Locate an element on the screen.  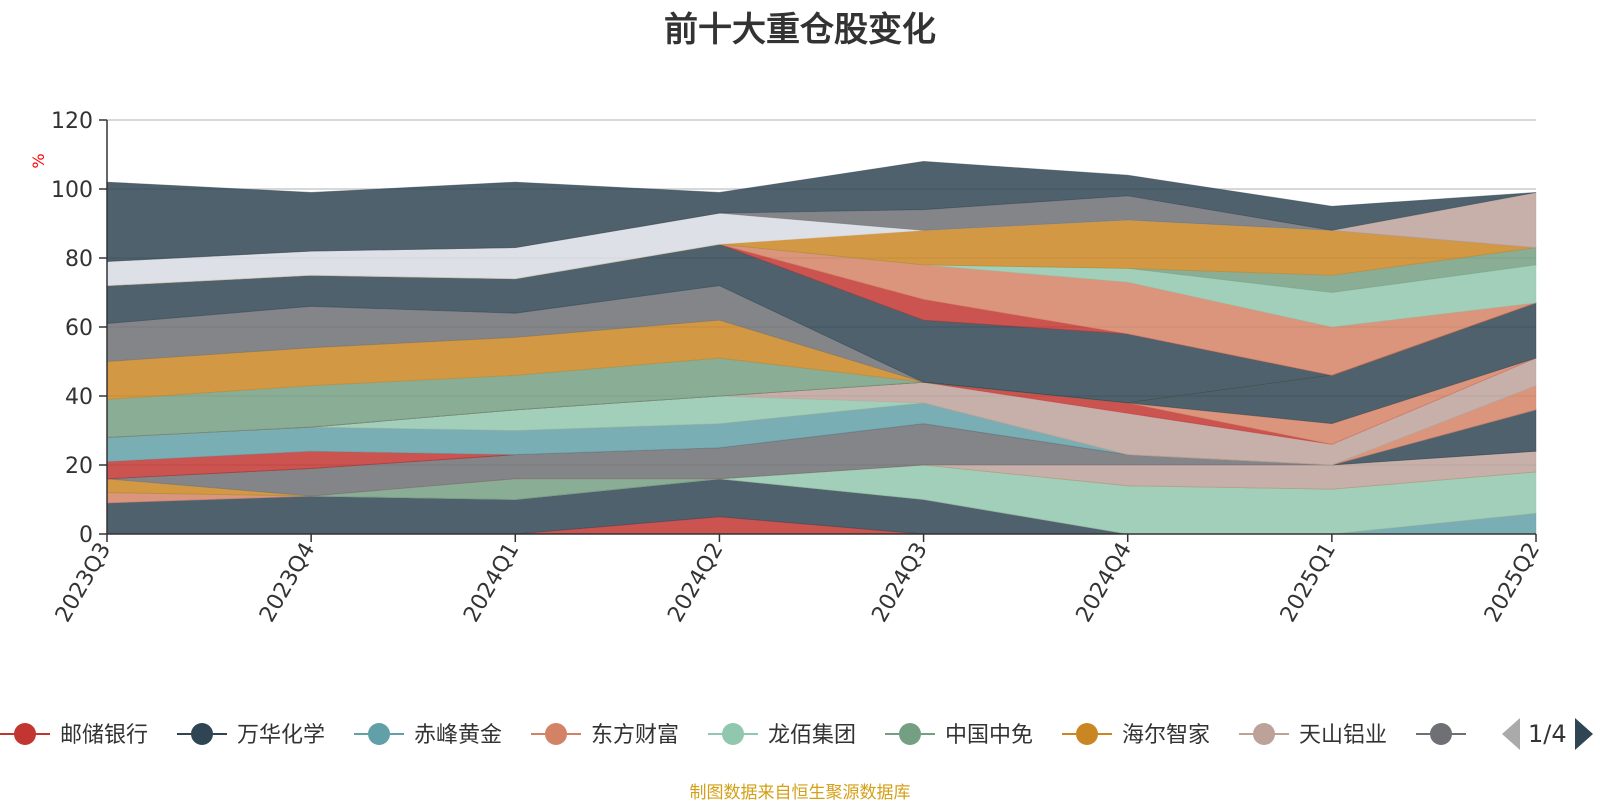
legend-item-5: 中国中免 is located at coordinates (959, 735).